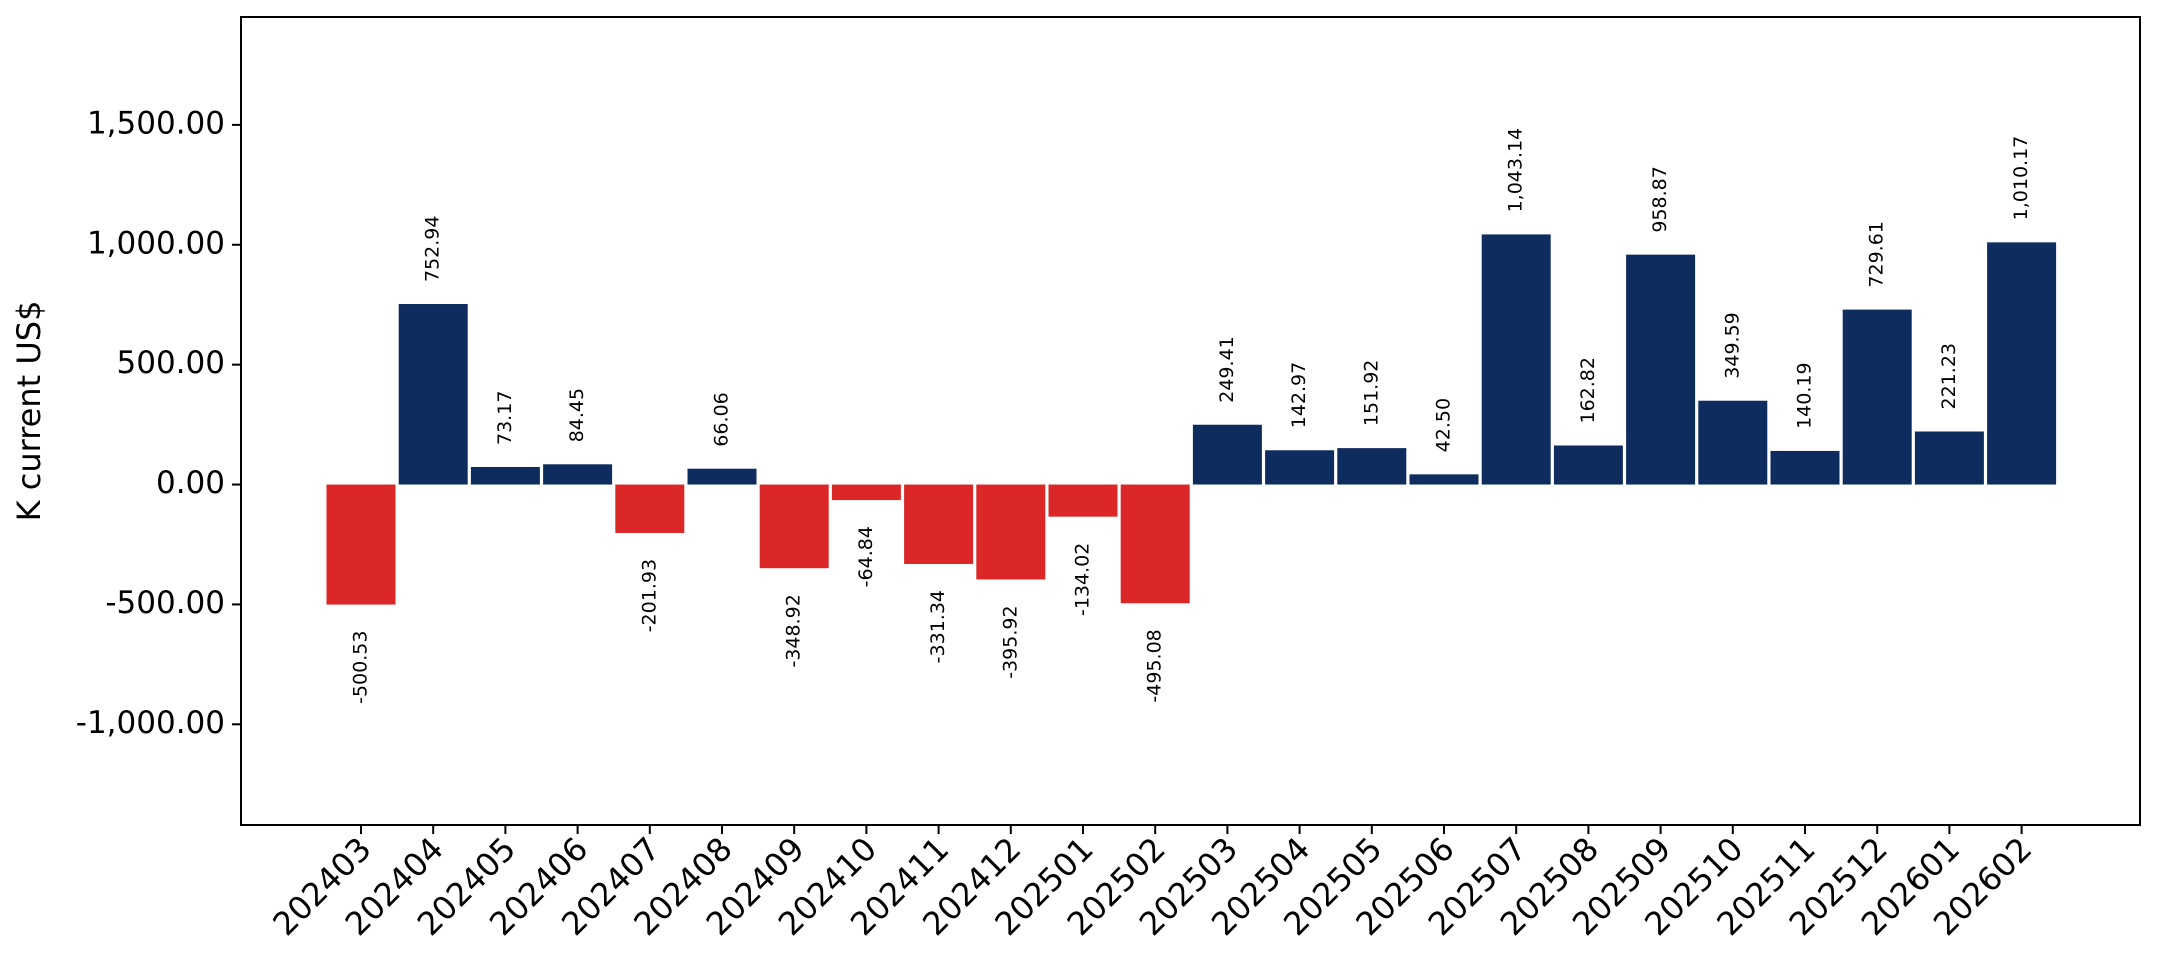 This screenshot has width=2157, height=975. I want to click on y-axis-title: K current US$, so click(29, 411).